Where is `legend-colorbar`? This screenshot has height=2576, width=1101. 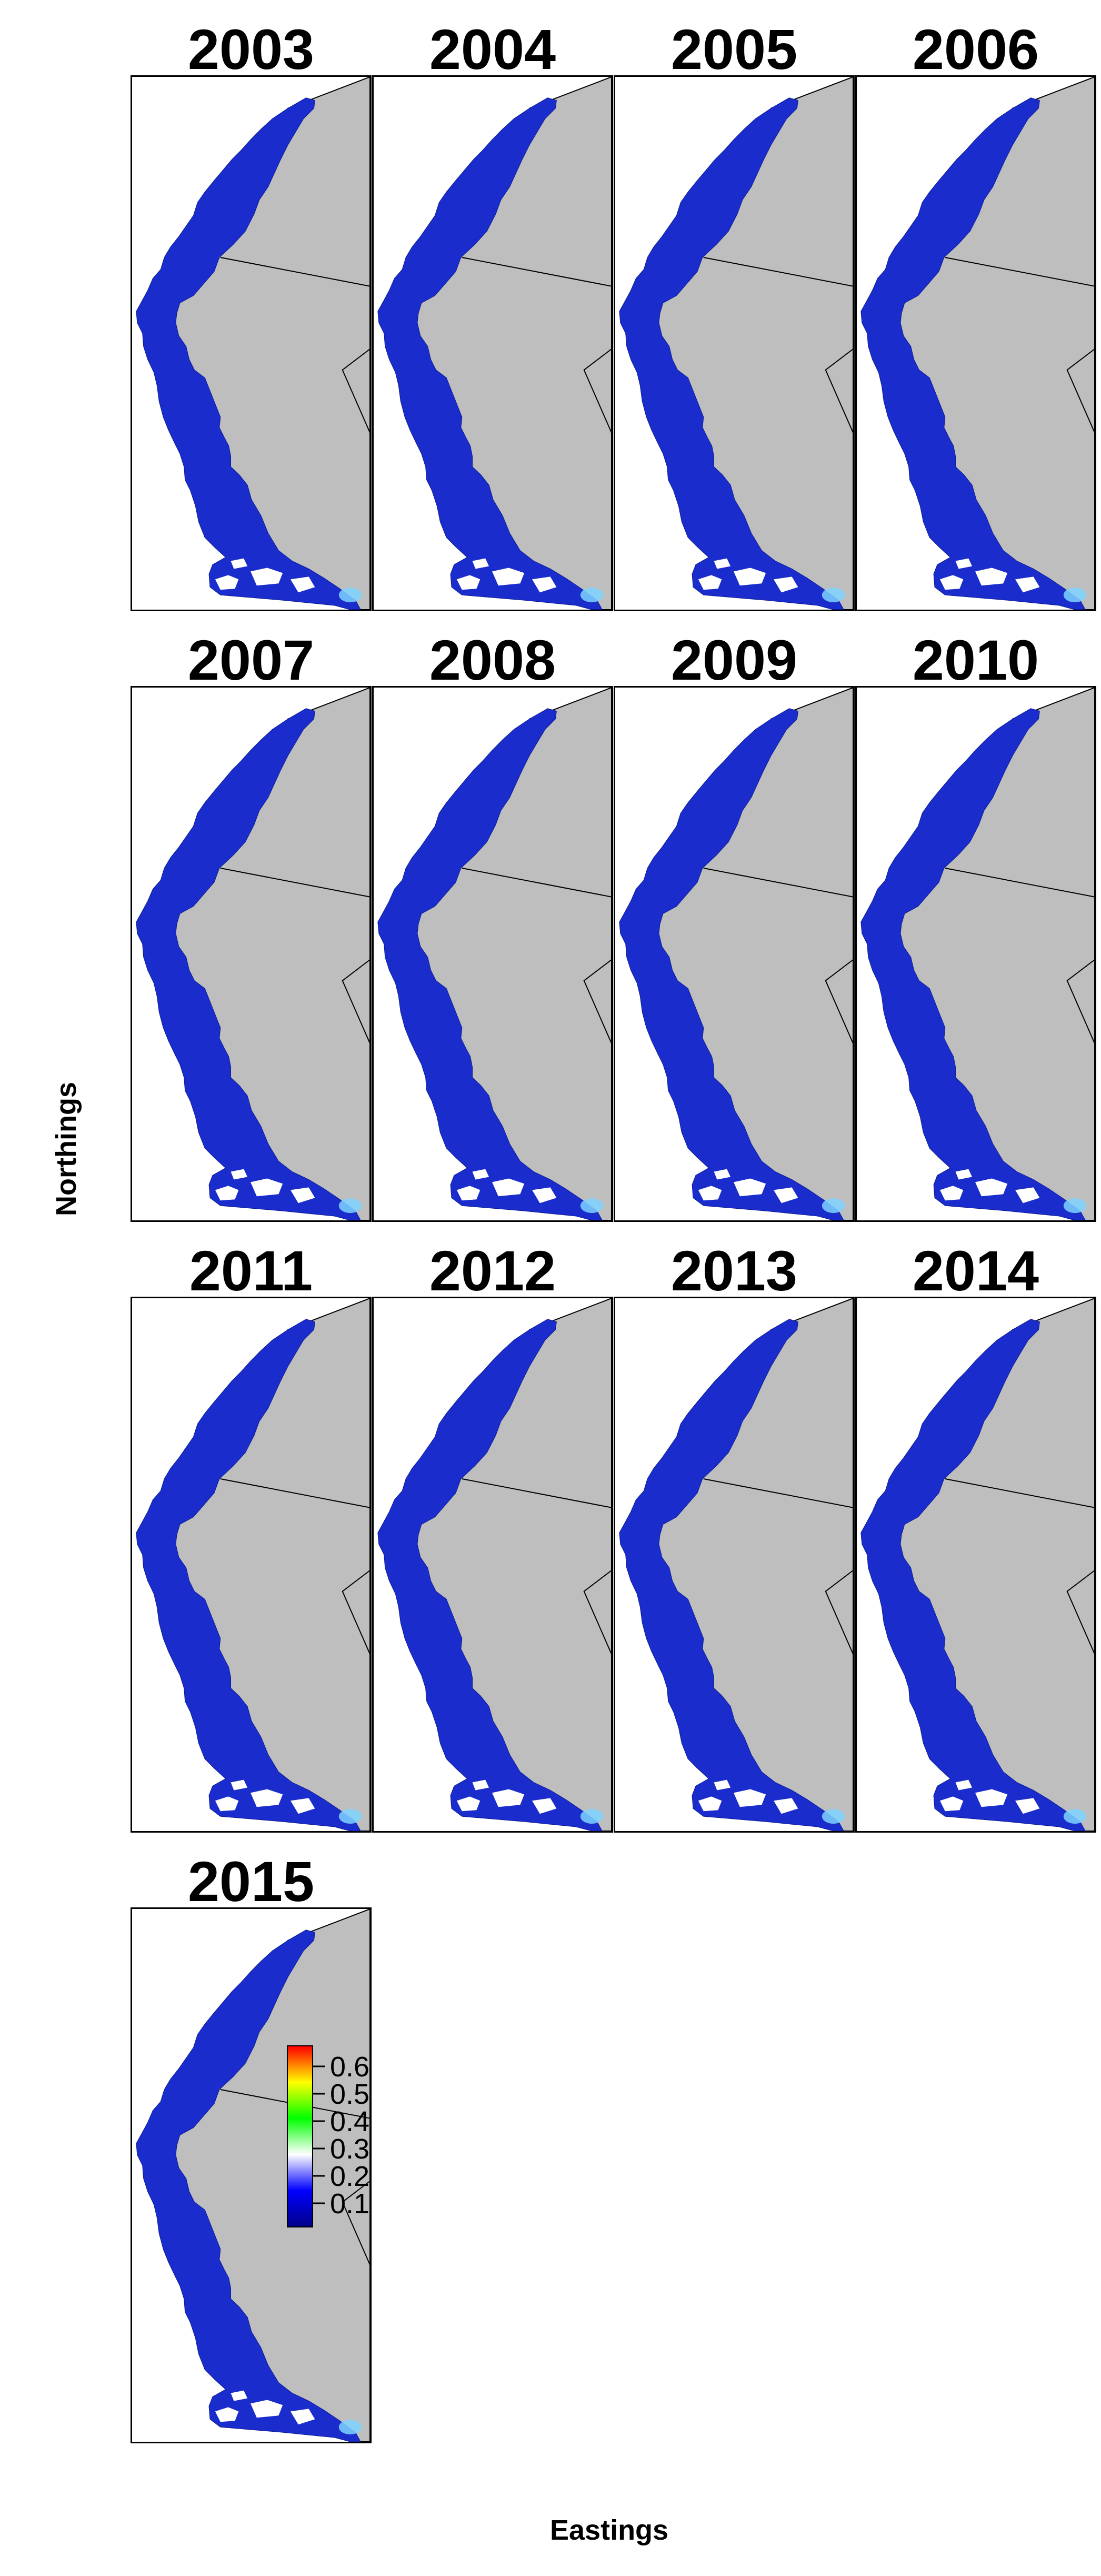 legend-colorbar is located at coordinates (300, 2136).